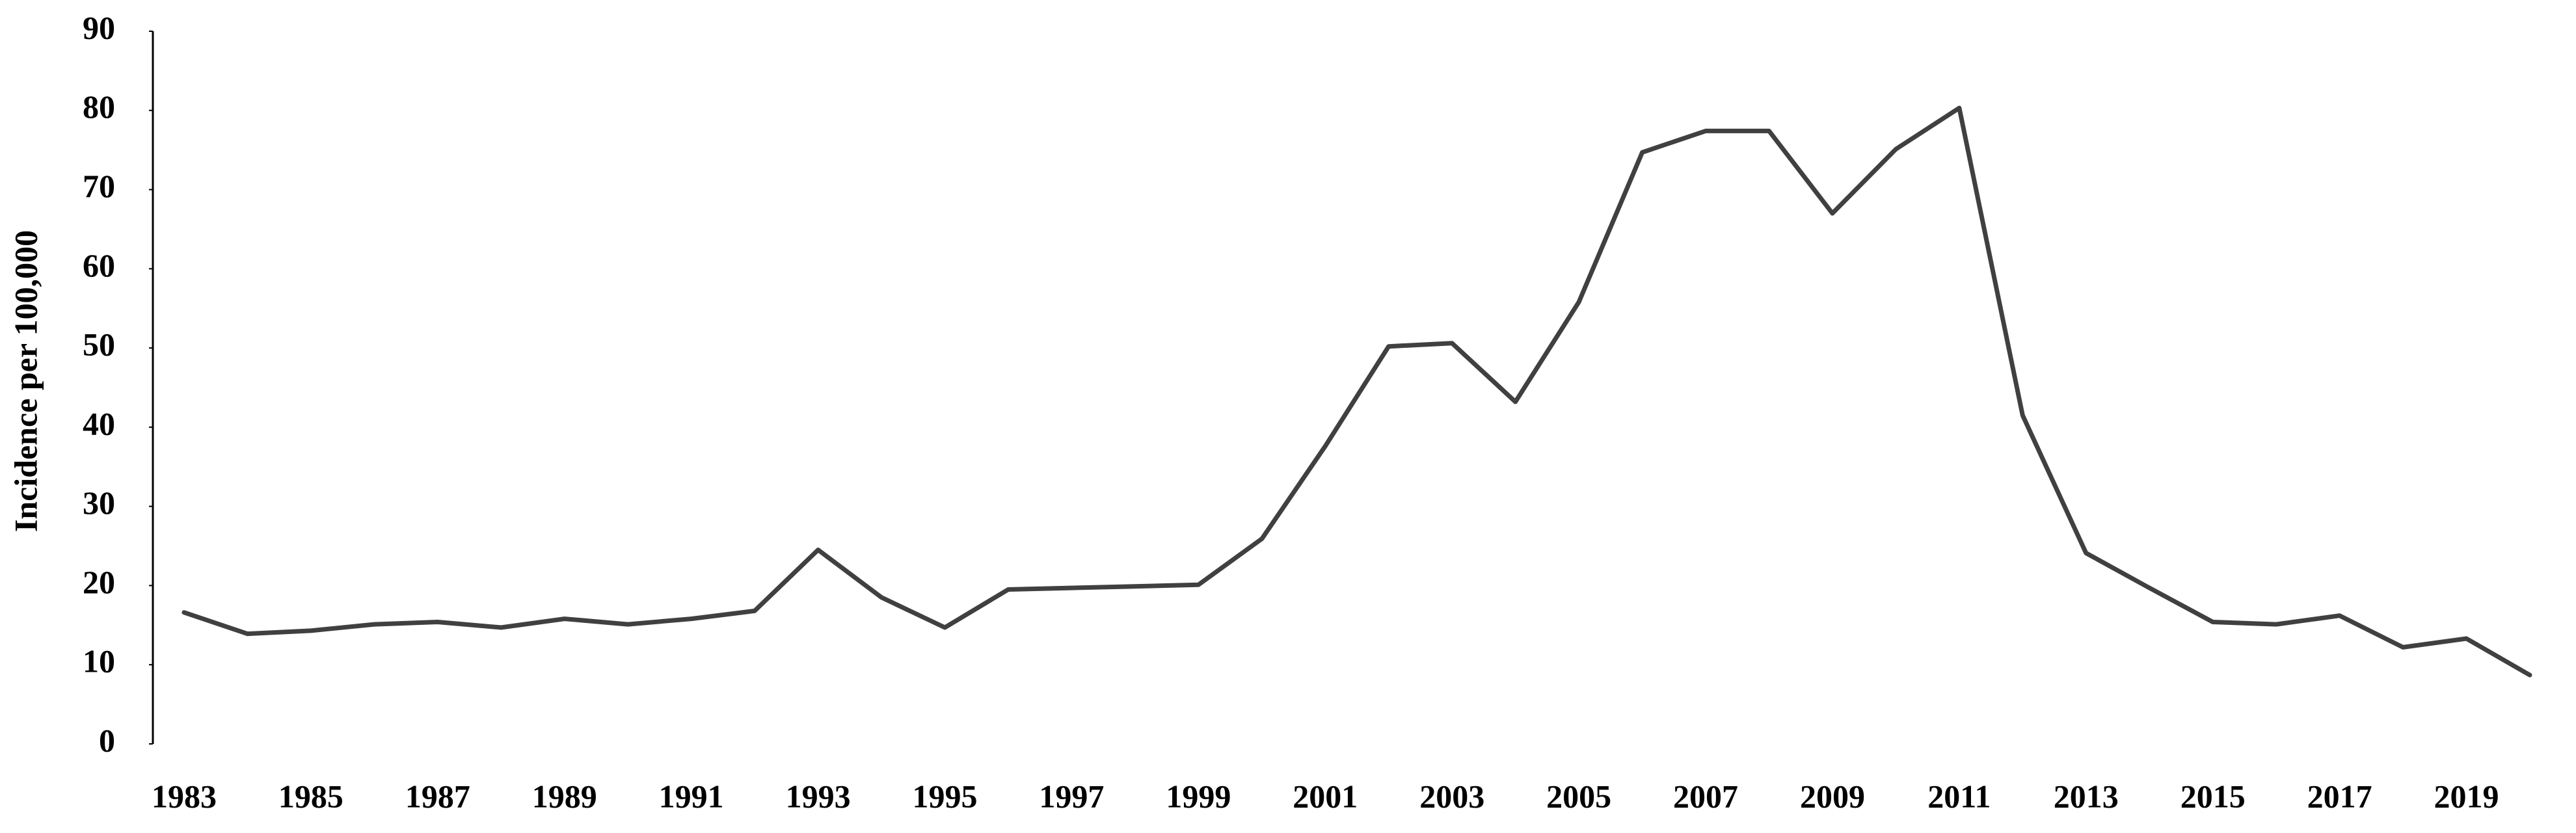  I want to click on x-tick-label: 1993, so click(818, 796).